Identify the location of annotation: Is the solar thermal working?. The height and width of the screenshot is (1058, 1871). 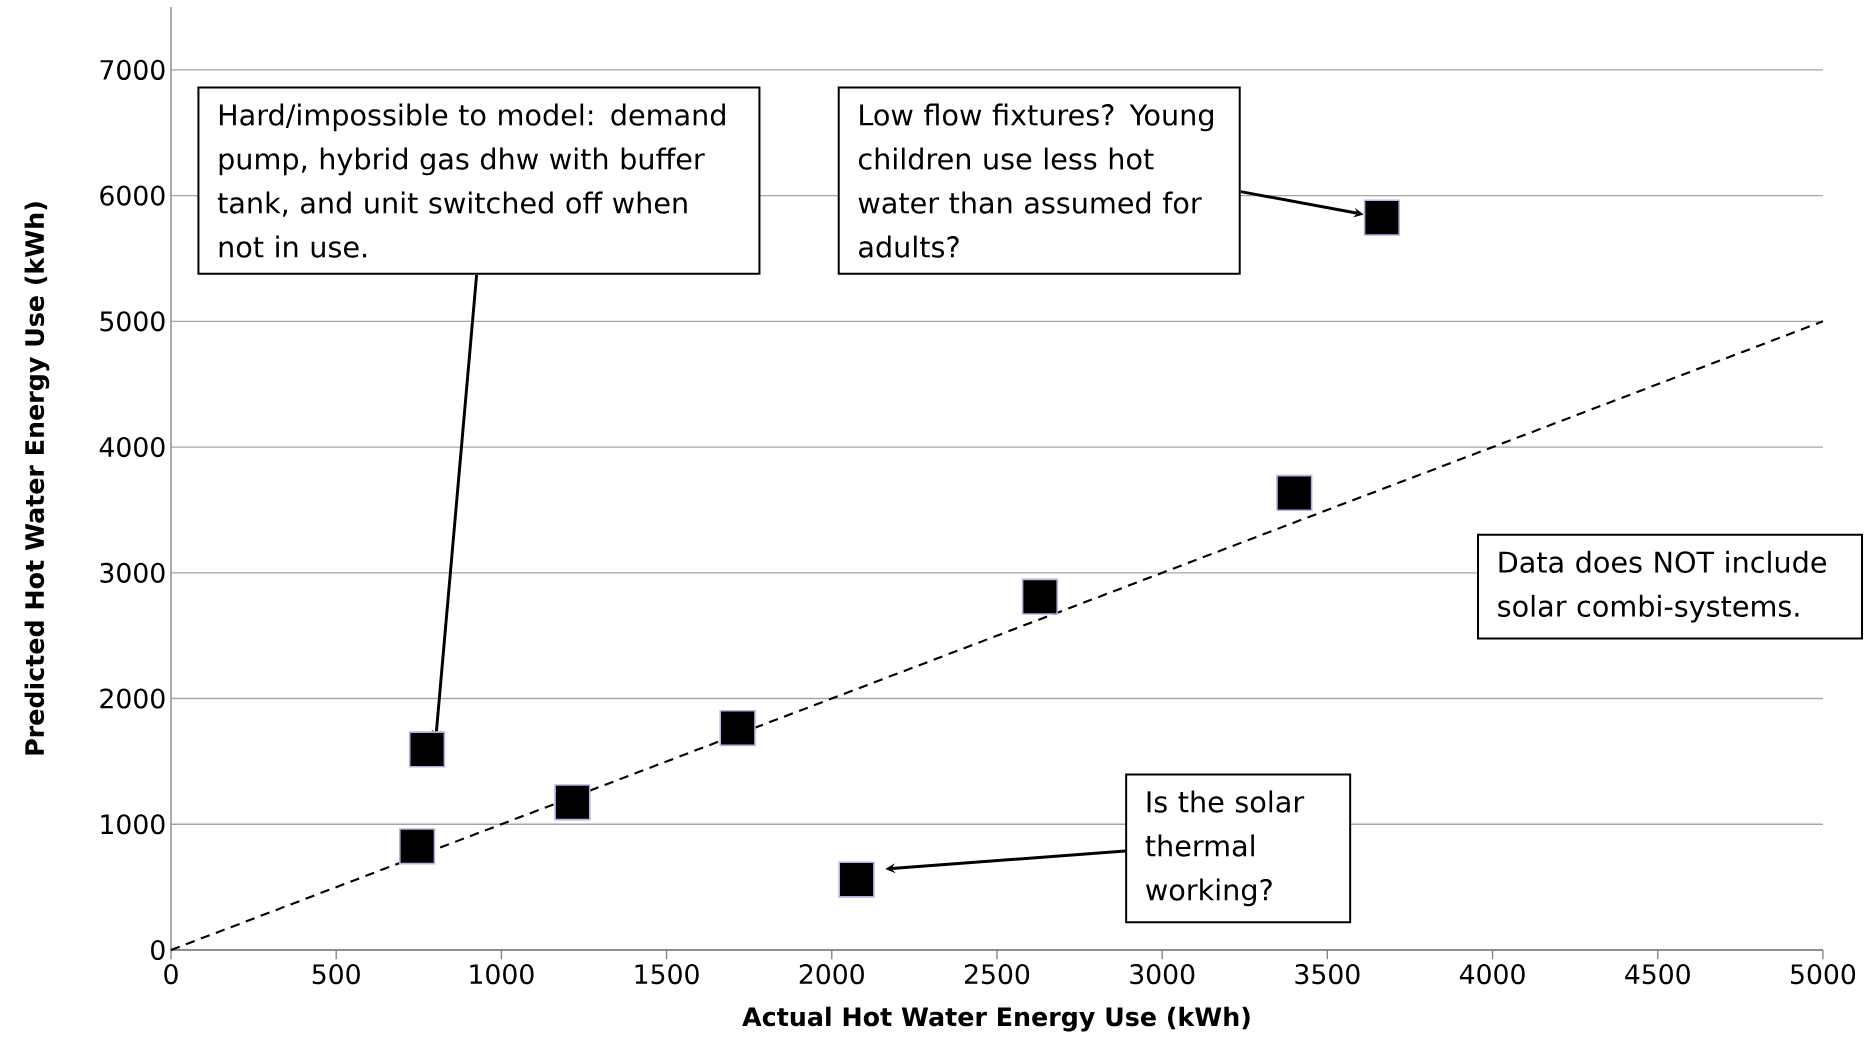
(1225, 848).